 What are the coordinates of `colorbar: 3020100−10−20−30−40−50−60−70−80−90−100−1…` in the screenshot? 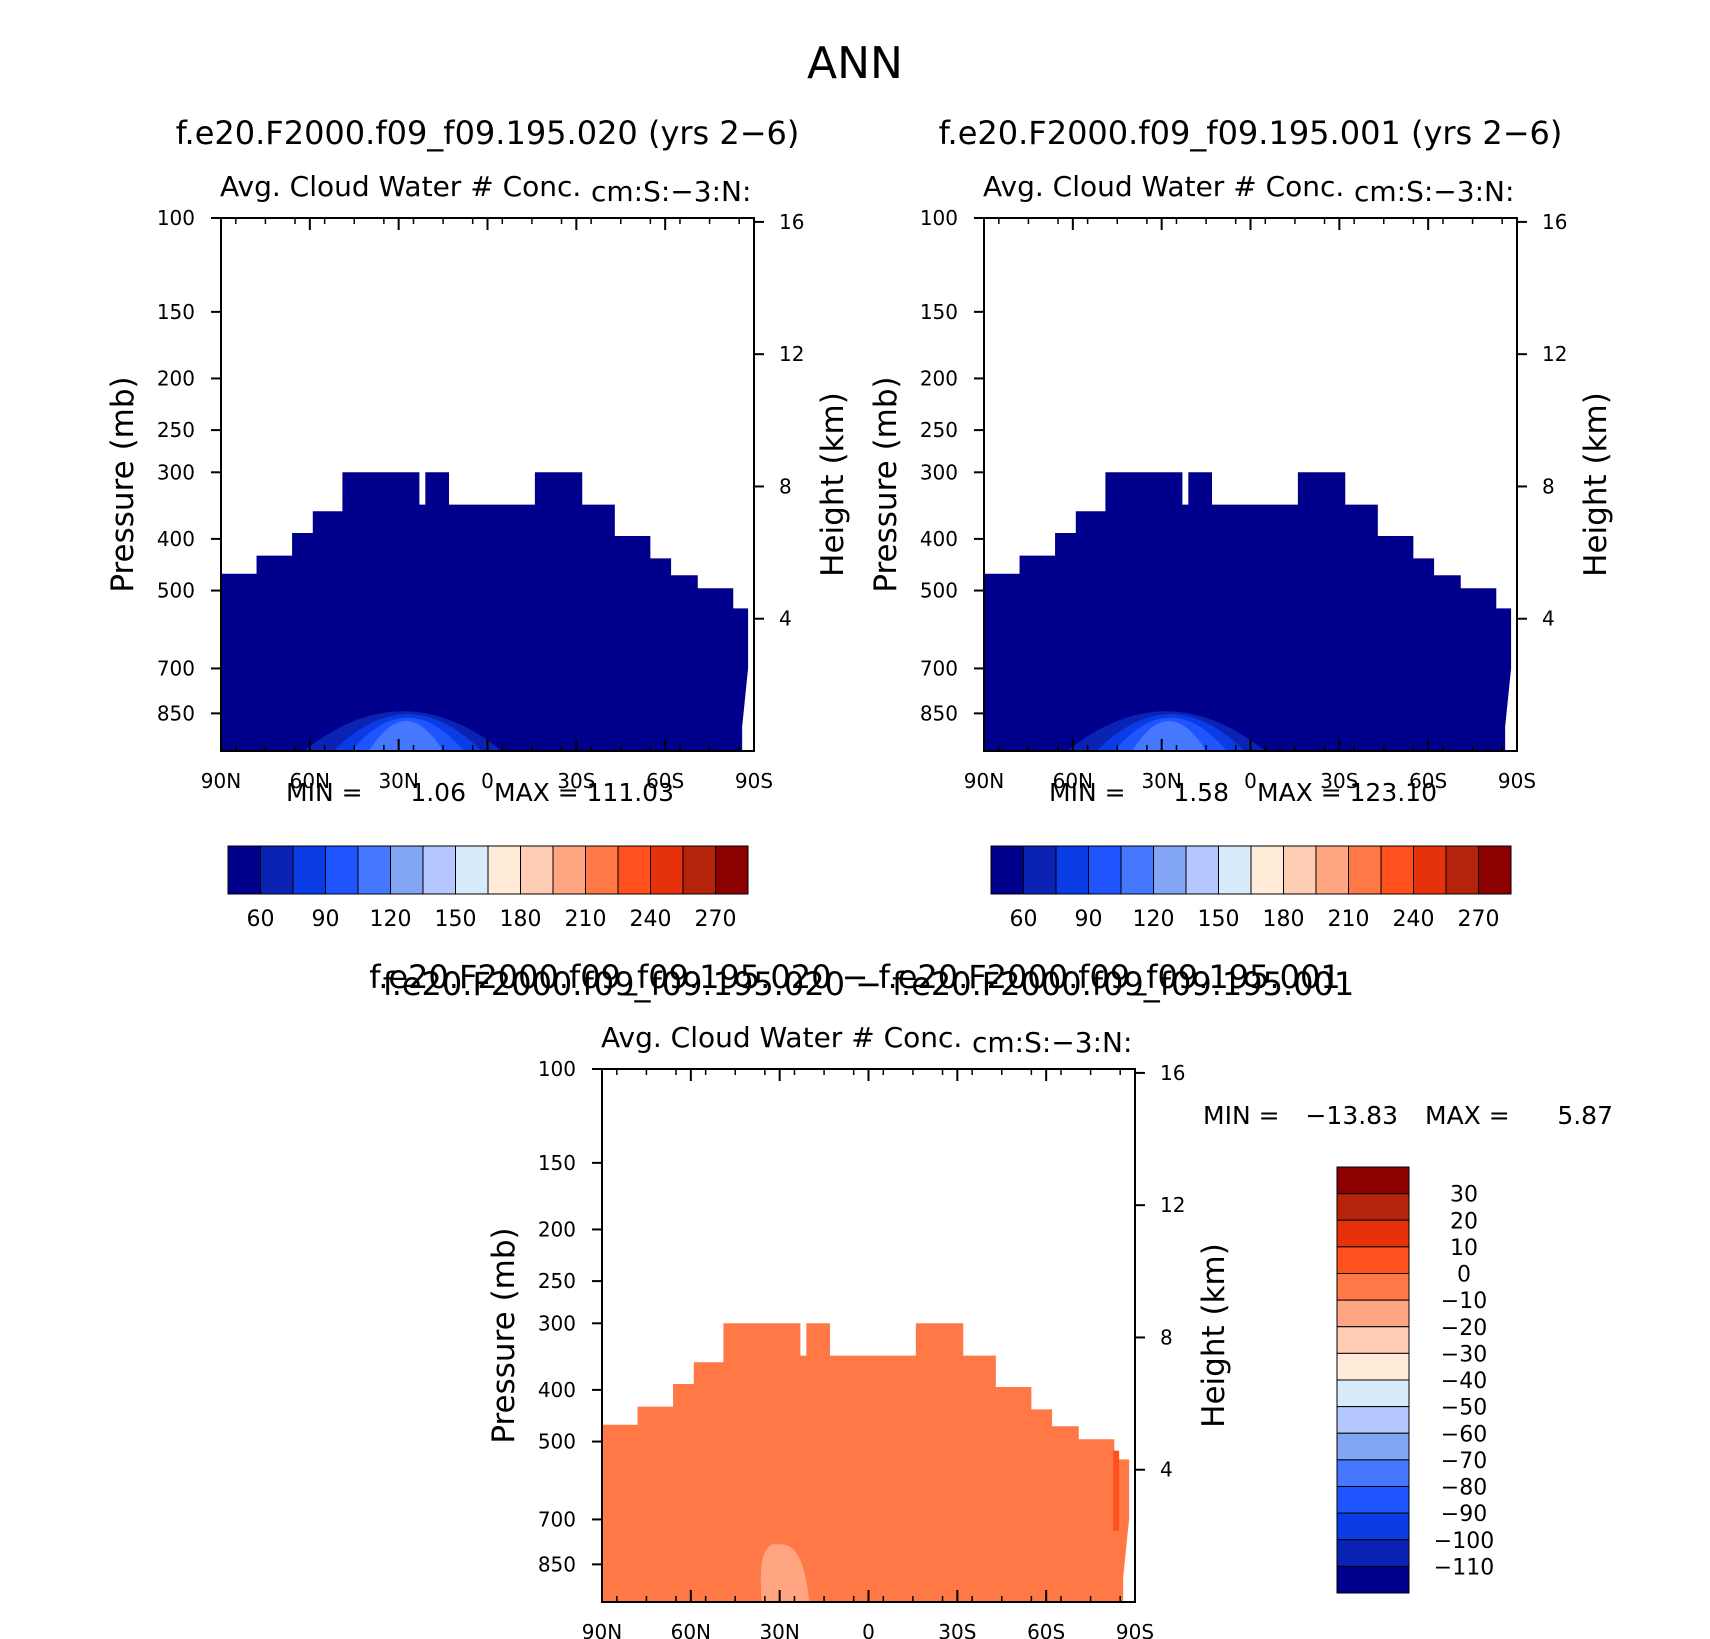 It's located at (1415, 1380).